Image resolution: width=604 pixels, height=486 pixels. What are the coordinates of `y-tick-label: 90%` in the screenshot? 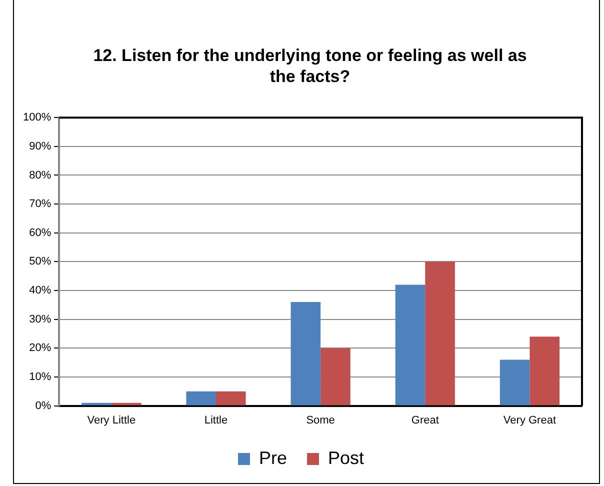 It's located at (40, 146).